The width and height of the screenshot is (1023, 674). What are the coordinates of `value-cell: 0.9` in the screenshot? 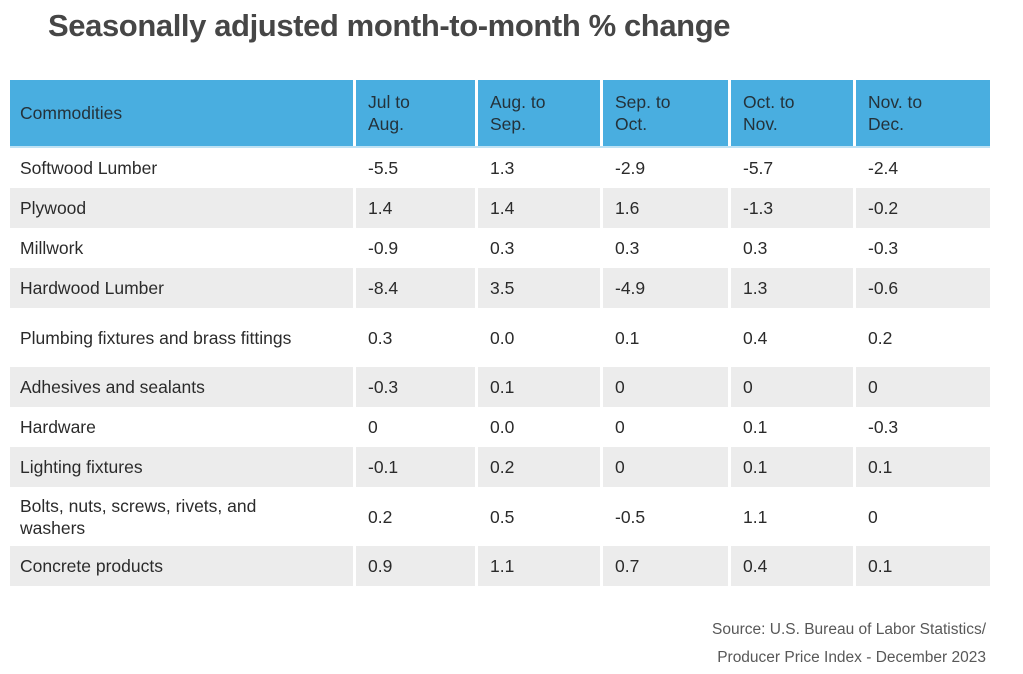 It's located at (414, 566).